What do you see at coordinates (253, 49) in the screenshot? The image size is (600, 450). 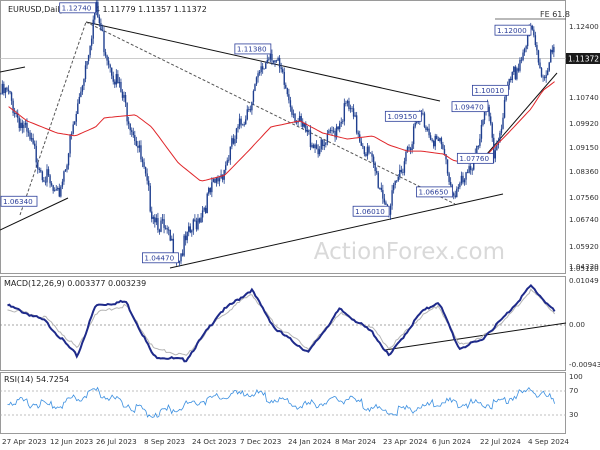 I see `price-label: 1.11380` at bounding box center [253, 49].